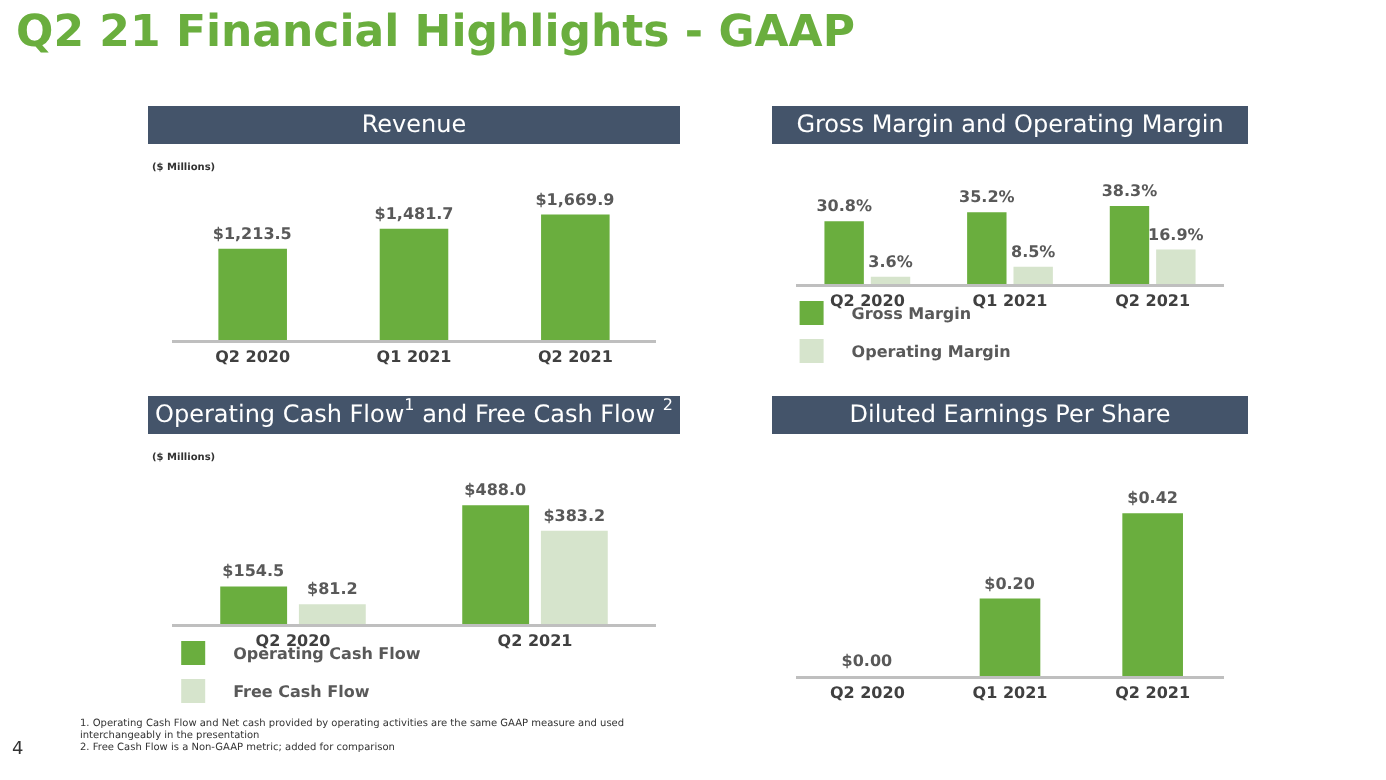 The width and height of the screenshot is (1386, 780). Describe the element at coordinates (1010, 125) in the screenshot. I see `chart-title: Gross Margin and Operating Margin` at that location.